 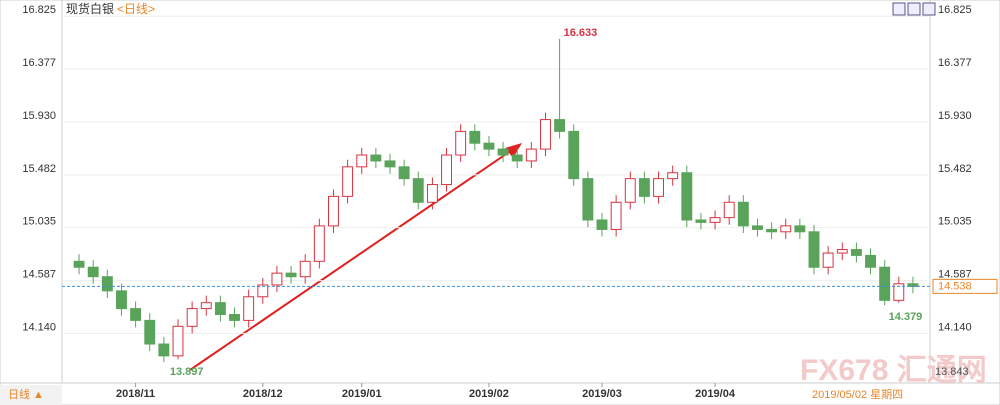 What do you see at coordinates (955, 116) in the screenshot?
I see `y-tick-label-right: 15.930` at bounding box center [955, 116].